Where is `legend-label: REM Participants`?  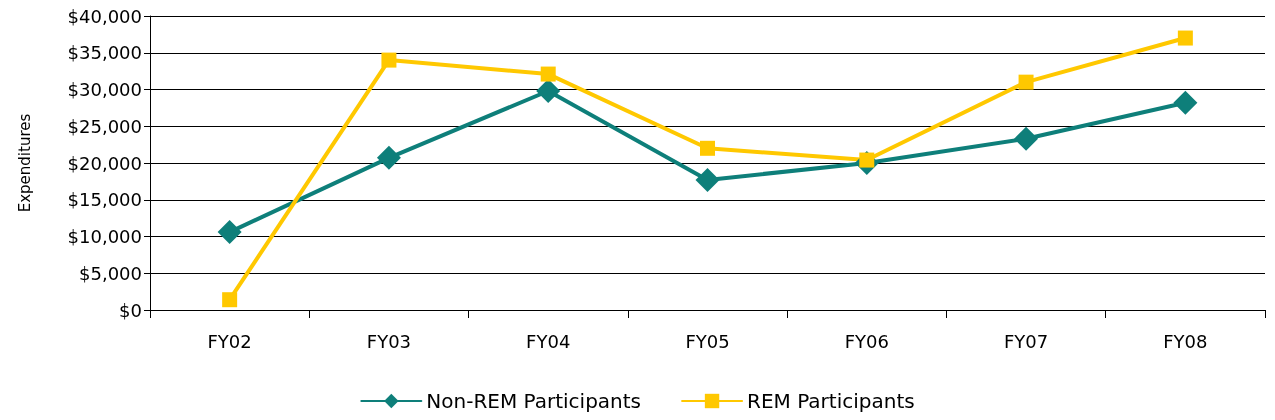 legend-label: REM Participants is located at coordinates (831, 401).